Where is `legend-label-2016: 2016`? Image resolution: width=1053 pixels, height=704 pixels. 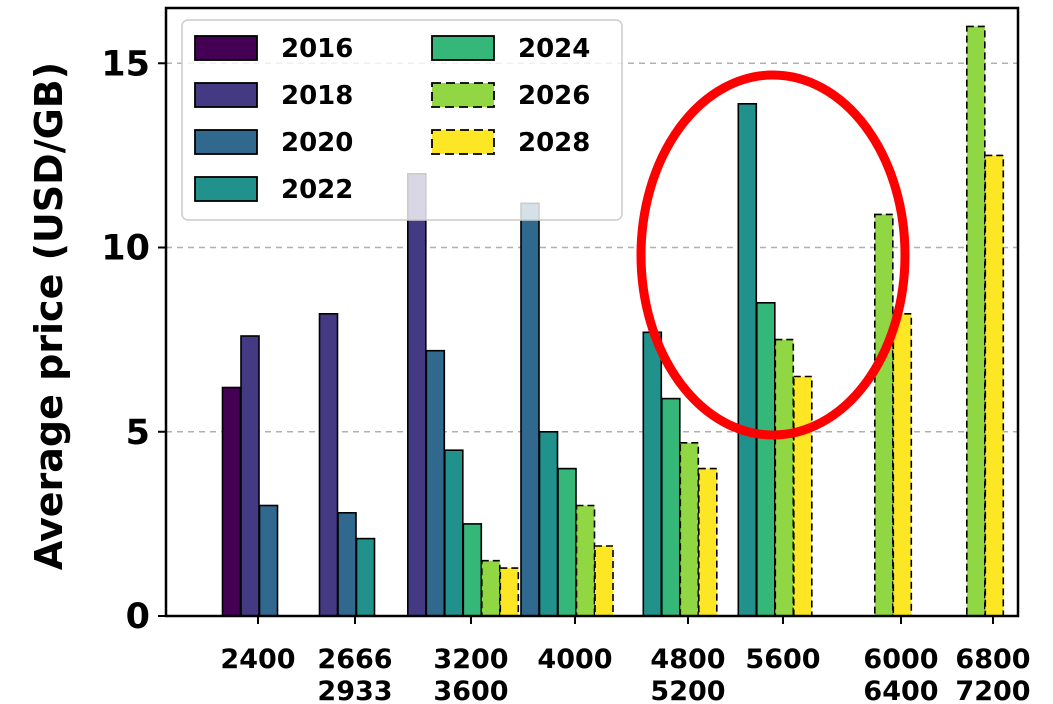 legend-label-2016: 2016 is located at coordinates (317, 49).